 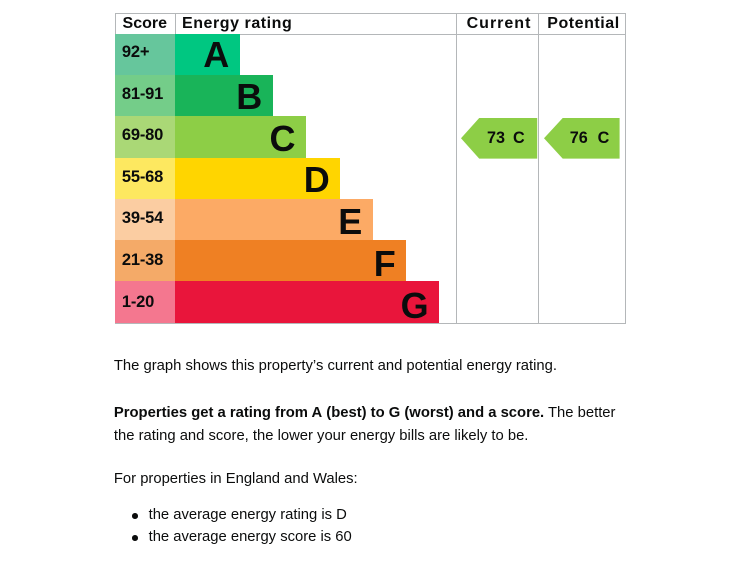 I want to click on svg-text: 76, so click(x=578, y=138).